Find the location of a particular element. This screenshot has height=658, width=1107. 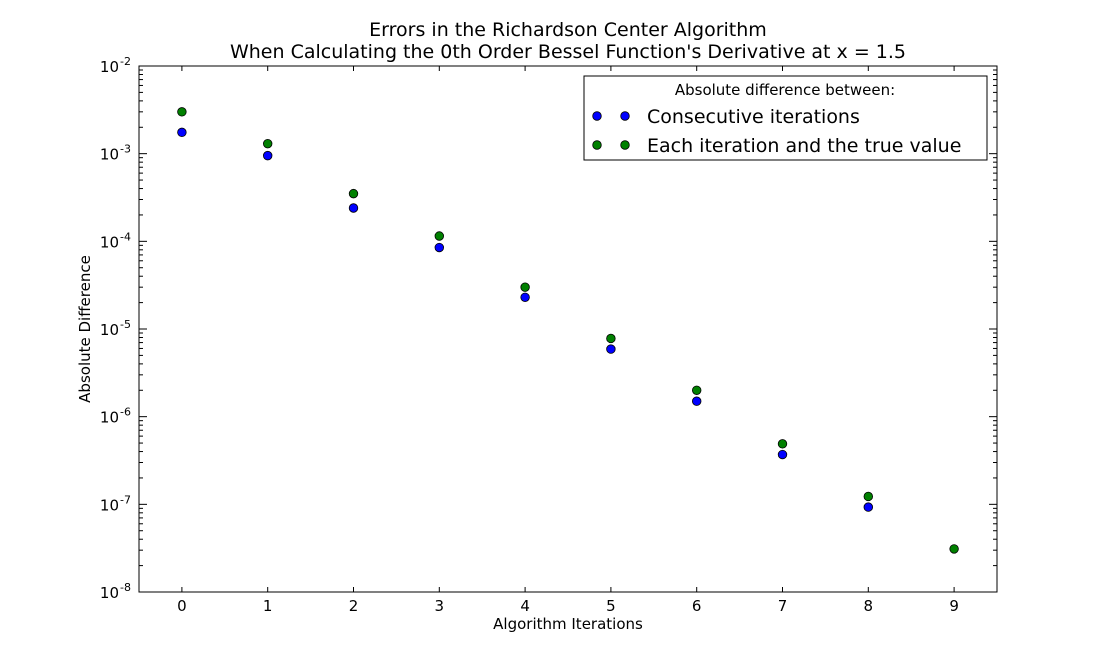

y-tick-exponent: -5 is located at coordinates (125, 324).